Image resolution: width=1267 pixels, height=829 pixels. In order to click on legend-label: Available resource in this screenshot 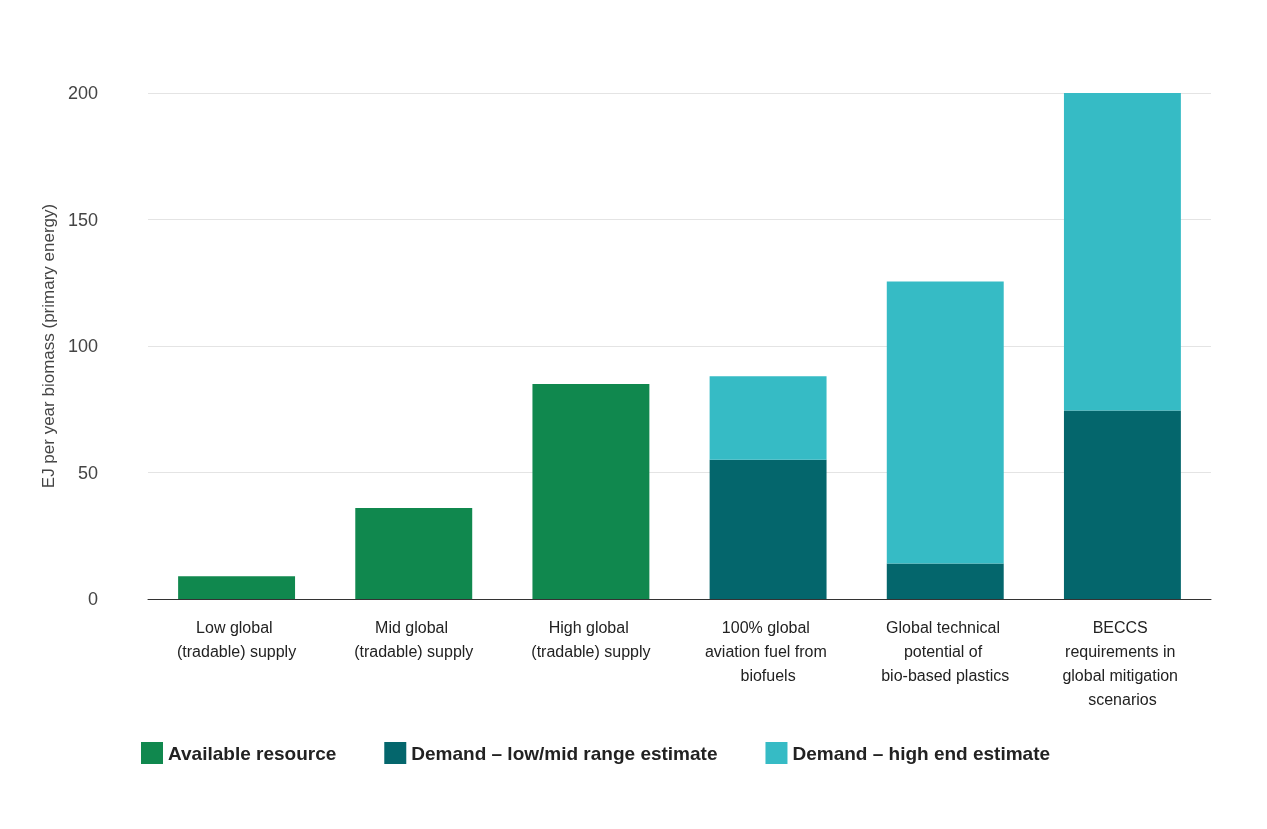, I will do `click(252, 753)`.